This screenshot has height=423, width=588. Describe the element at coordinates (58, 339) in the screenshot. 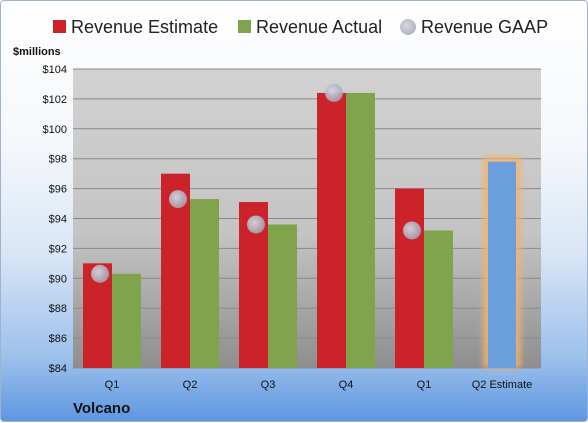

I see `y-tick-label: $86` at that location.